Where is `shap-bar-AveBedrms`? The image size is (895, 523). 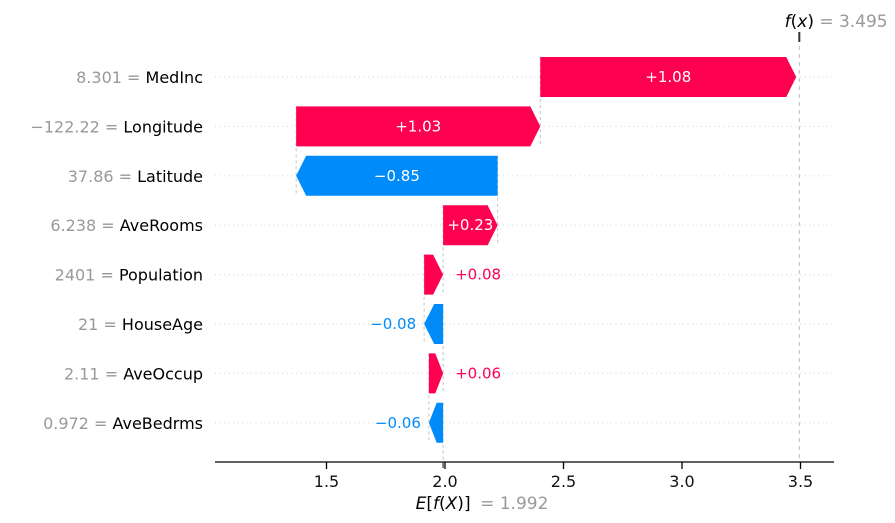
shap-bar-AveBedrms is located at coordinates (436, 422).